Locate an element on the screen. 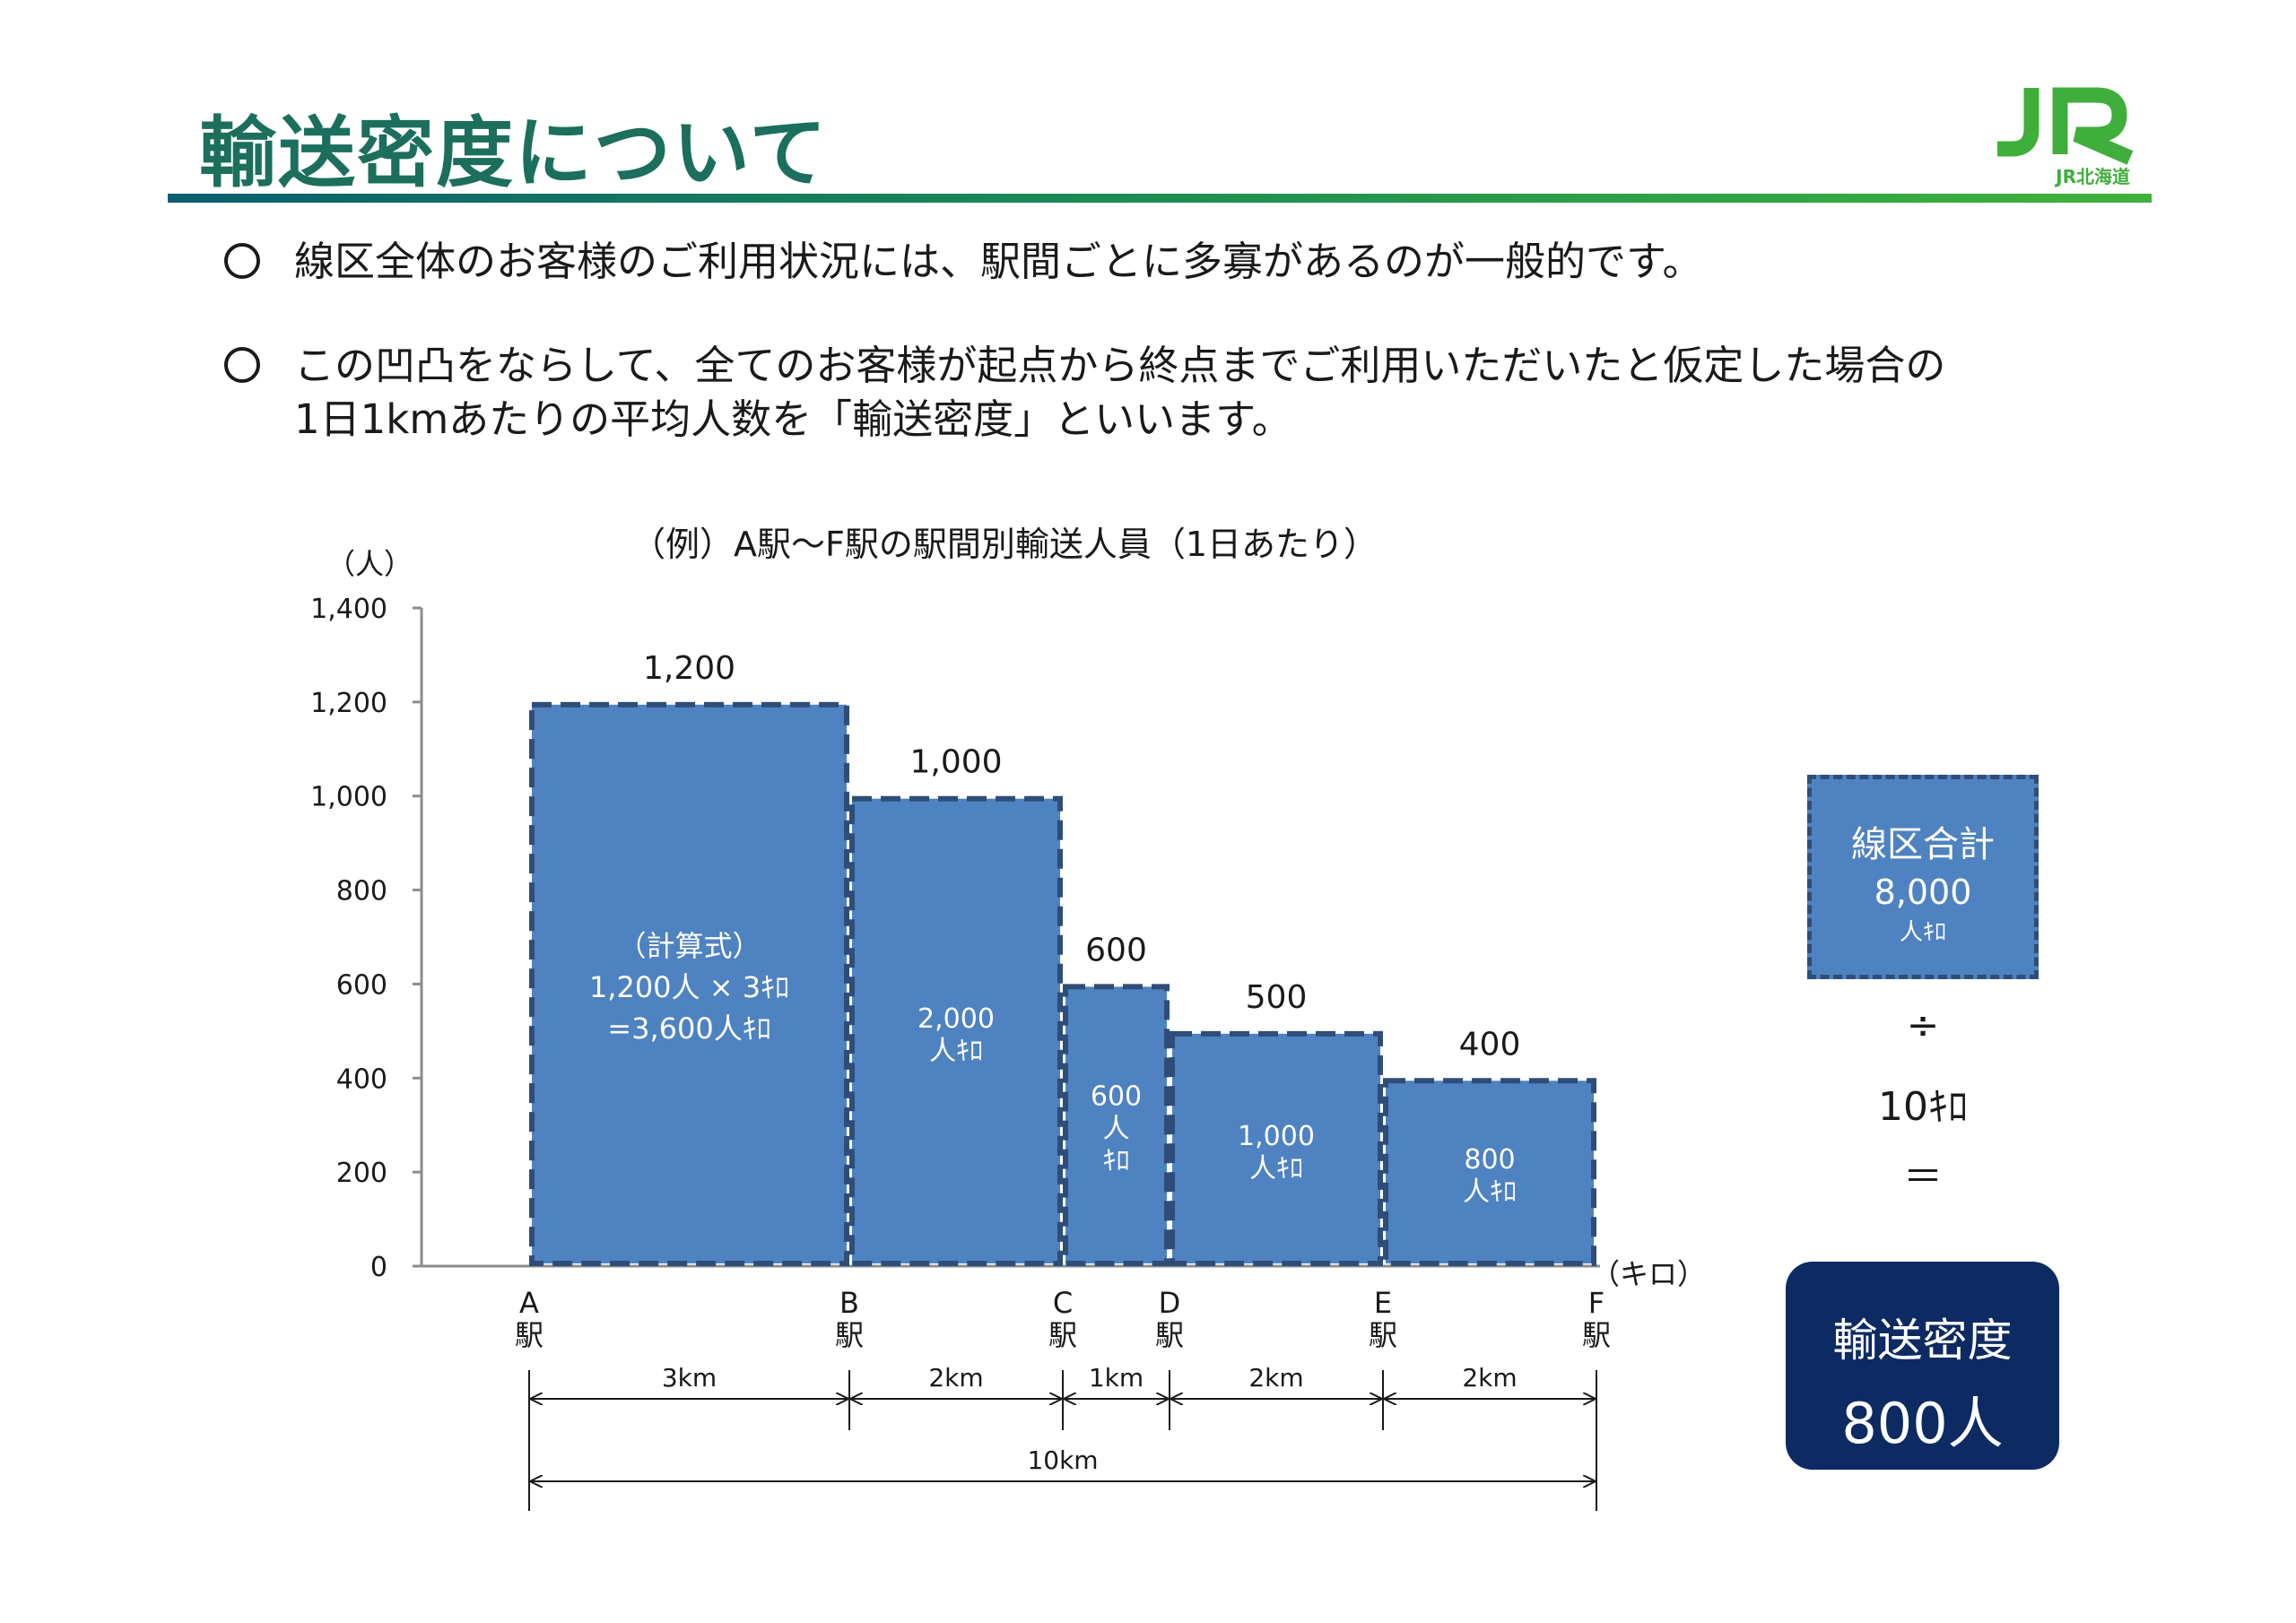 The image size is (2296, 1623). station-letter-b: B is located at coordinates (849, 1303).